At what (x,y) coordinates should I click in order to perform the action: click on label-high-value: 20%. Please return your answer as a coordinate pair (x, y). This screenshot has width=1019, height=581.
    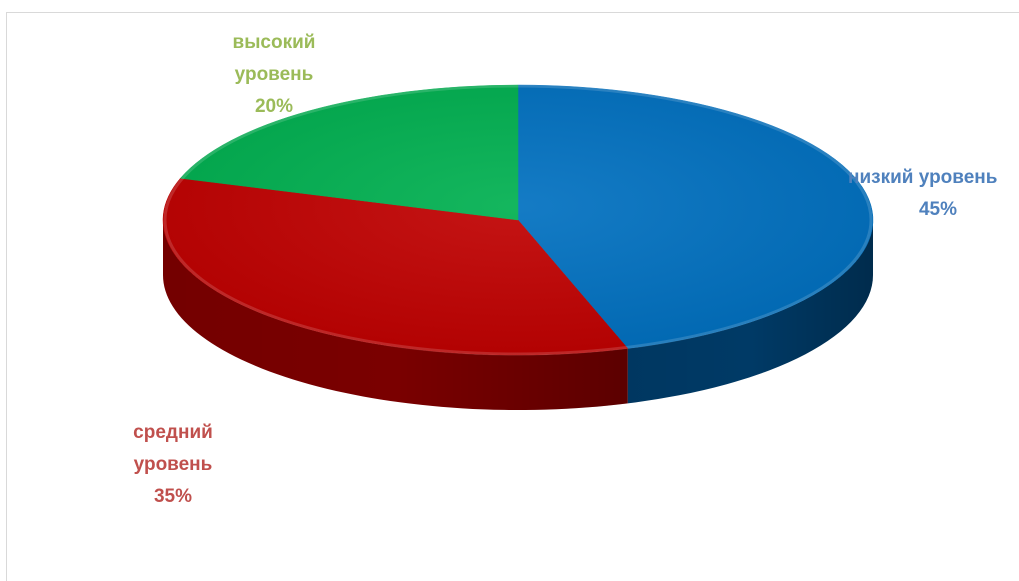
    Looking at the image, I should click on (274, 106).